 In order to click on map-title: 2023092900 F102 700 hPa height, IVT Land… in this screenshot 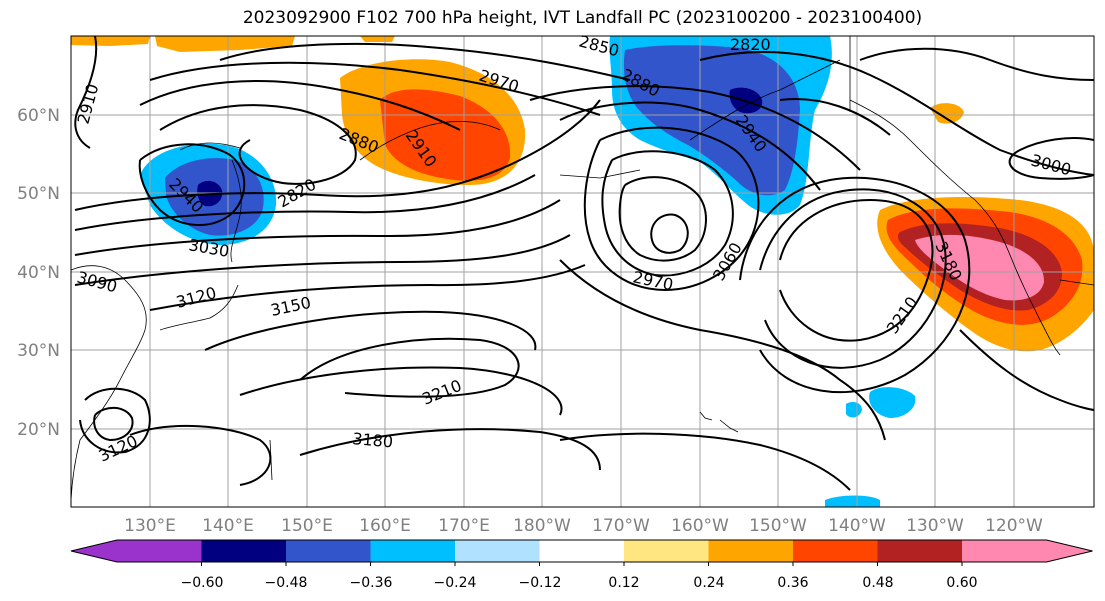, I will do `click(582, 18)`.